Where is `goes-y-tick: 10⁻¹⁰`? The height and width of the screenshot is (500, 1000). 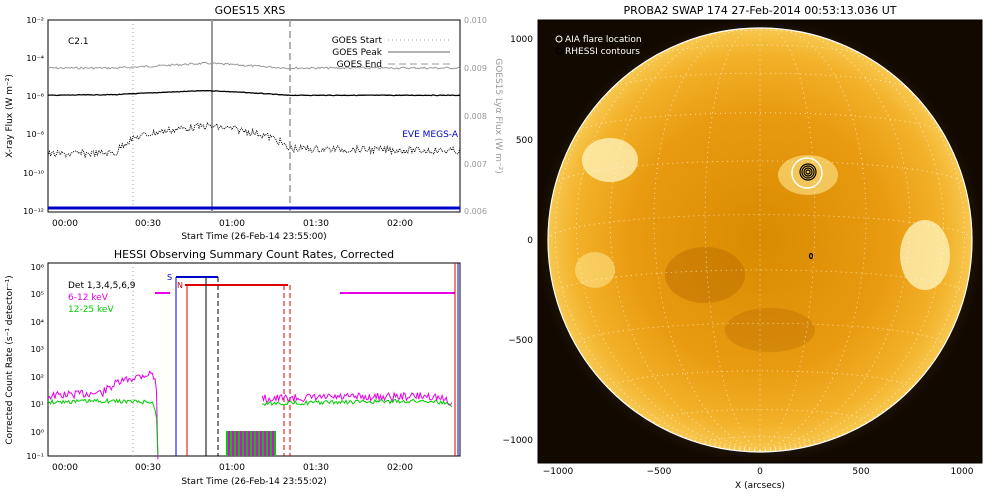
goes-y-tick: 10⁻¹⁰ is located at coordinates (33, 173).